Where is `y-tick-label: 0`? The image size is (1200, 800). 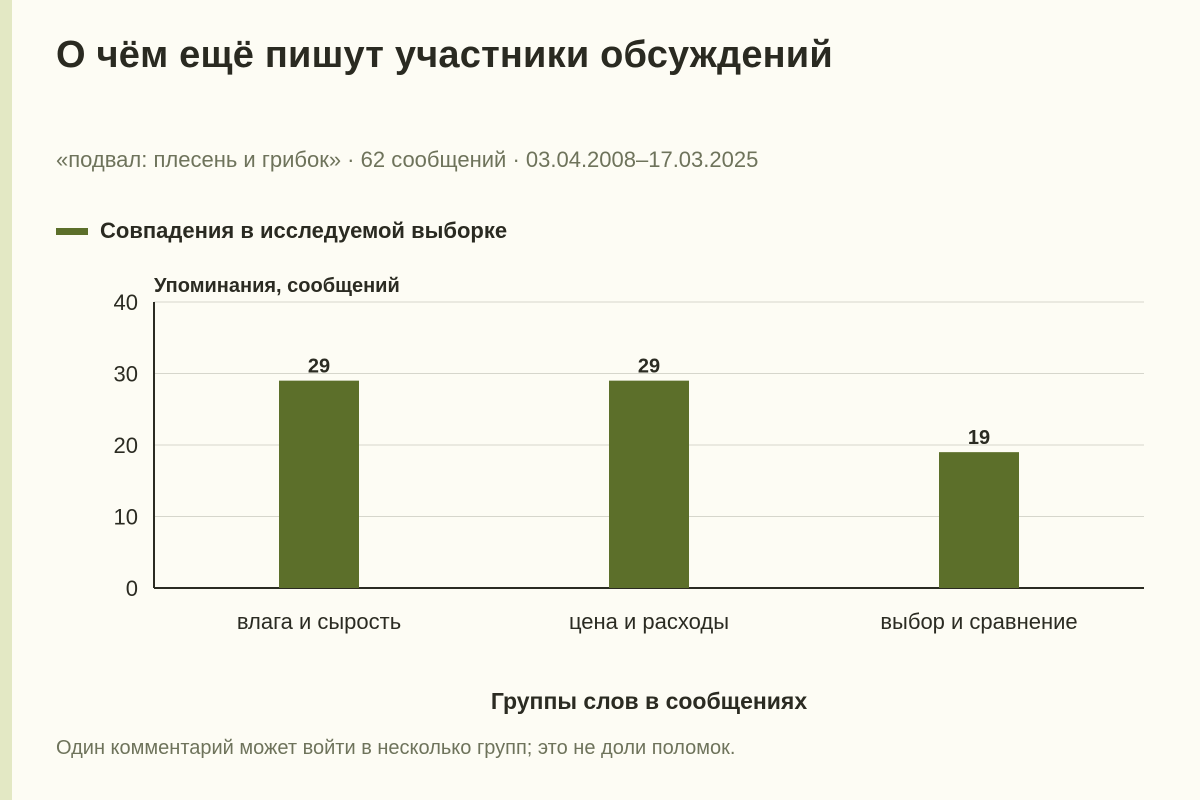 y-tick-label: 0 is located at coordinates (132, 588).